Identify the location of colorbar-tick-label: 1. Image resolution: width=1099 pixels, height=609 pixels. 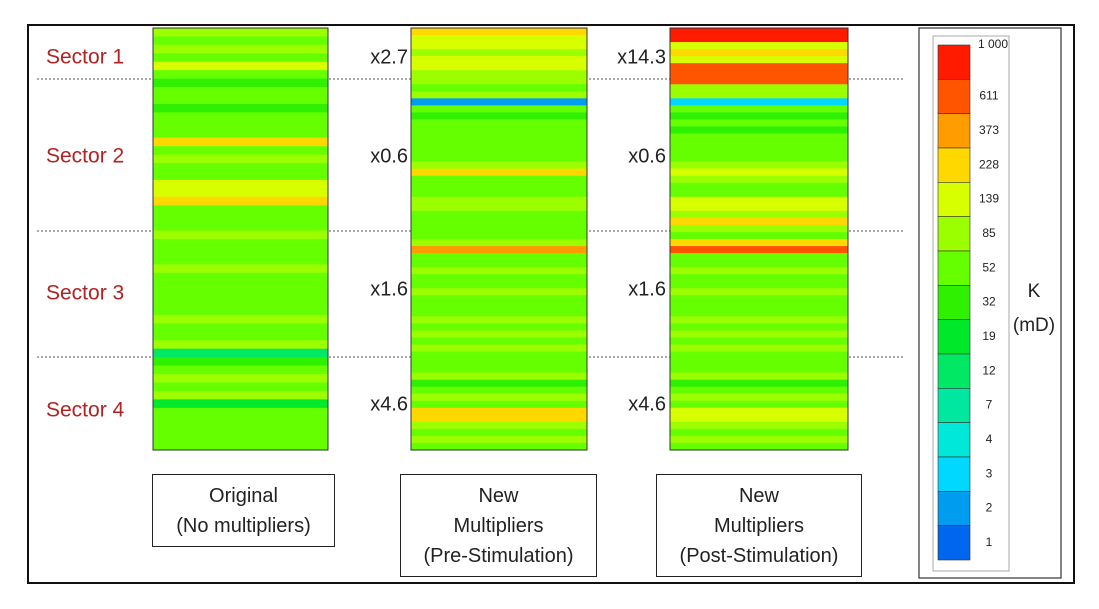
(989, 542).